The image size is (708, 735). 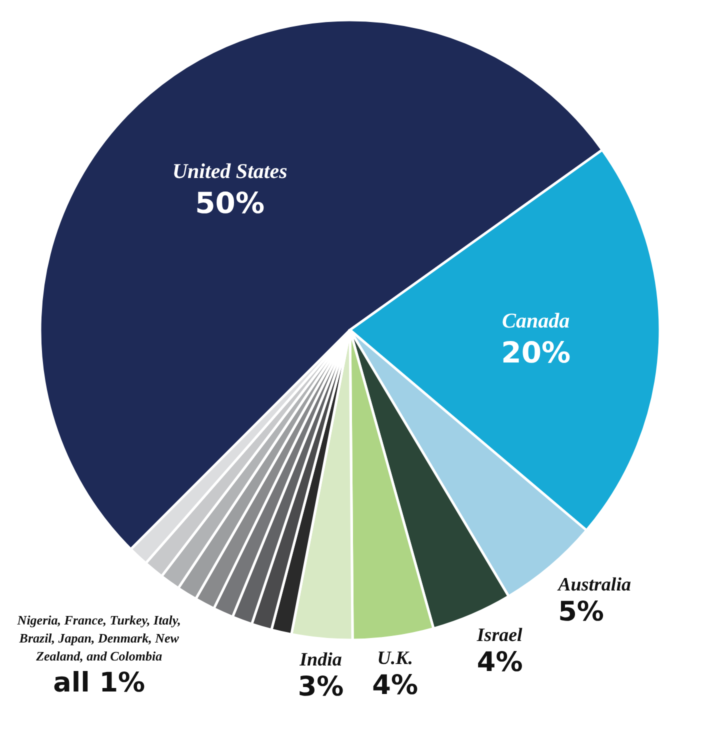 I want to click on slice-label: Canada, so click(x=536, y=320).